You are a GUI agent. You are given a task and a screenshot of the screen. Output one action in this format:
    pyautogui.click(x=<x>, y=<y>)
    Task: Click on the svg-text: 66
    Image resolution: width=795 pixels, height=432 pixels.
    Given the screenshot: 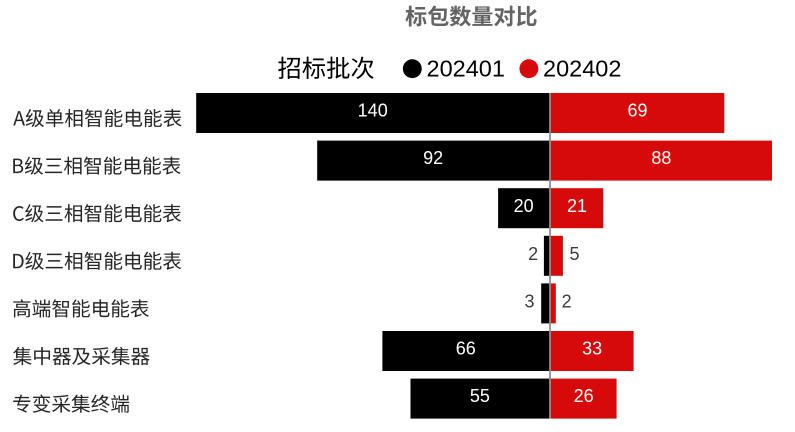 What is the action you would take?
    pyautogui.click(x=466, y=349)
    